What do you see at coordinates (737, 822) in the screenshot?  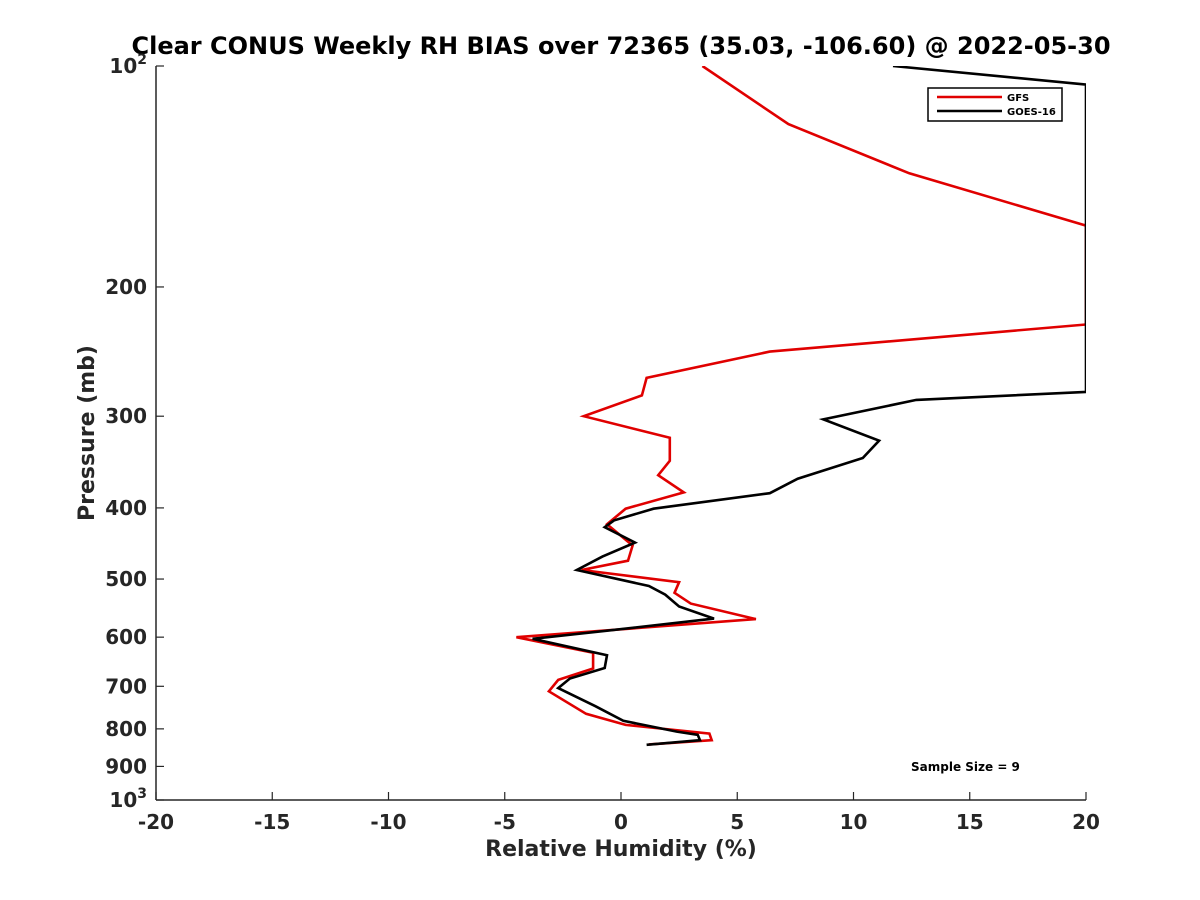 I see `x-tick-label: 5` at bounding box center [737, 822].